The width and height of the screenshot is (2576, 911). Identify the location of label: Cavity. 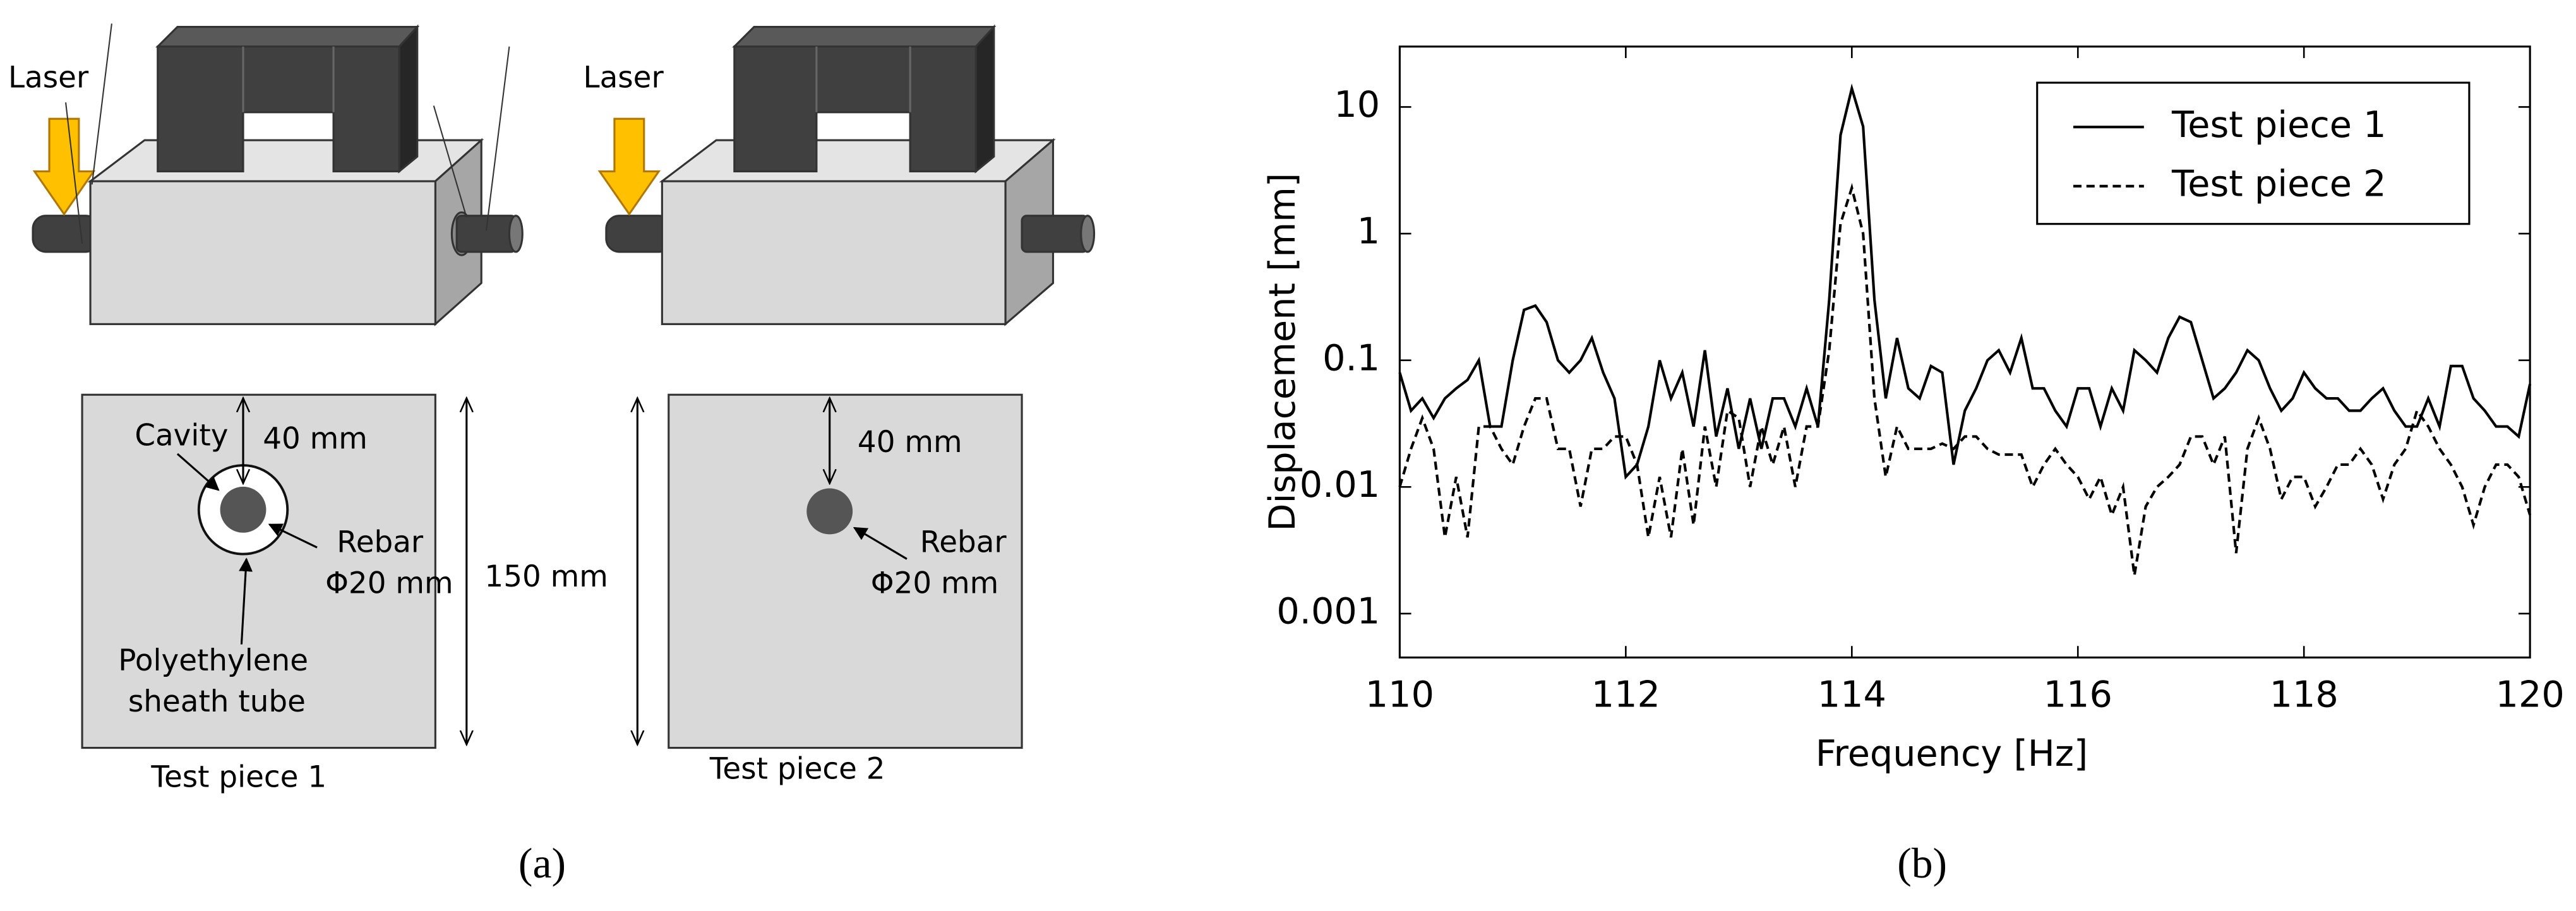
(181, 436).